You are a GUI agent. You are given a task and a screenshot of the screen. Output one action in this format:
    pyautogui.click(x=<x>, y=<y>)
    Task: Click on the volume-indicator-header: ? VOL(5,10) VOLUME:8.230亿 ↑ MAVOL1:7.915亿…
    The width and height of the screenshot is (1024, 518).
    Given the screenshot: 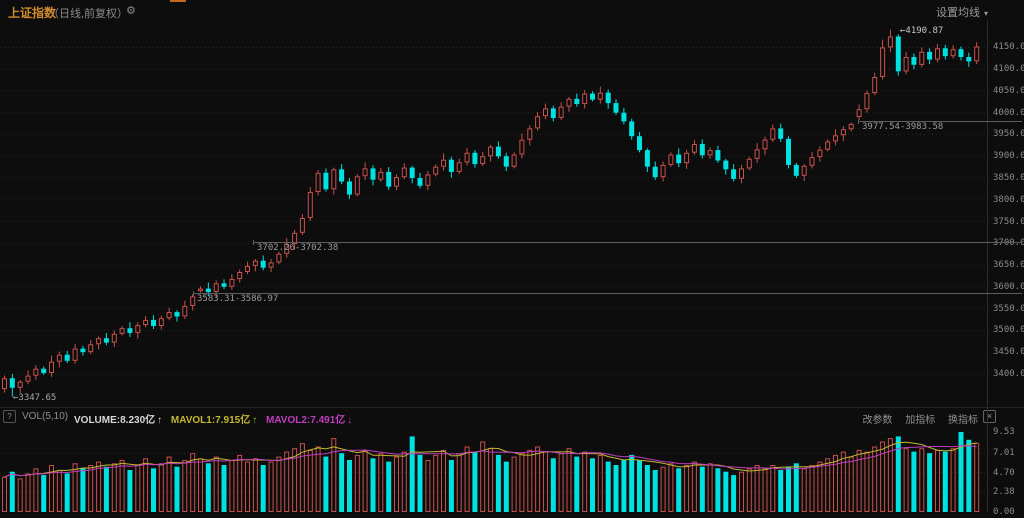 What is the action you would take?
    pyautogui.click(x=512, y=418)
    